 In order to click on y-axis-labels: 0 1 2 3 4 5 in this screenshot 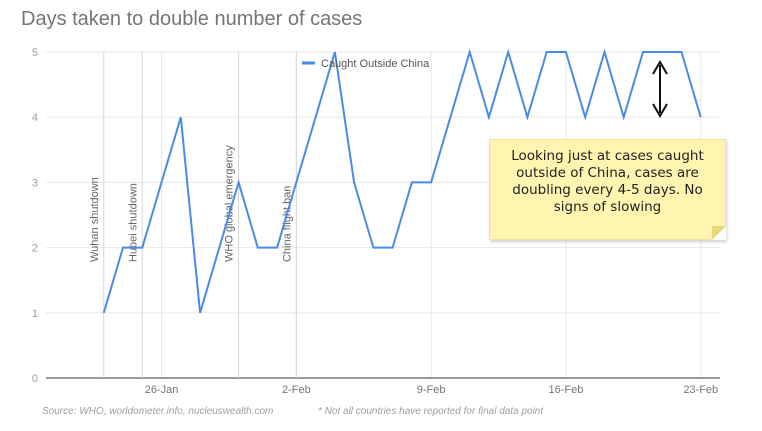, I will do `click(35, 216)`.